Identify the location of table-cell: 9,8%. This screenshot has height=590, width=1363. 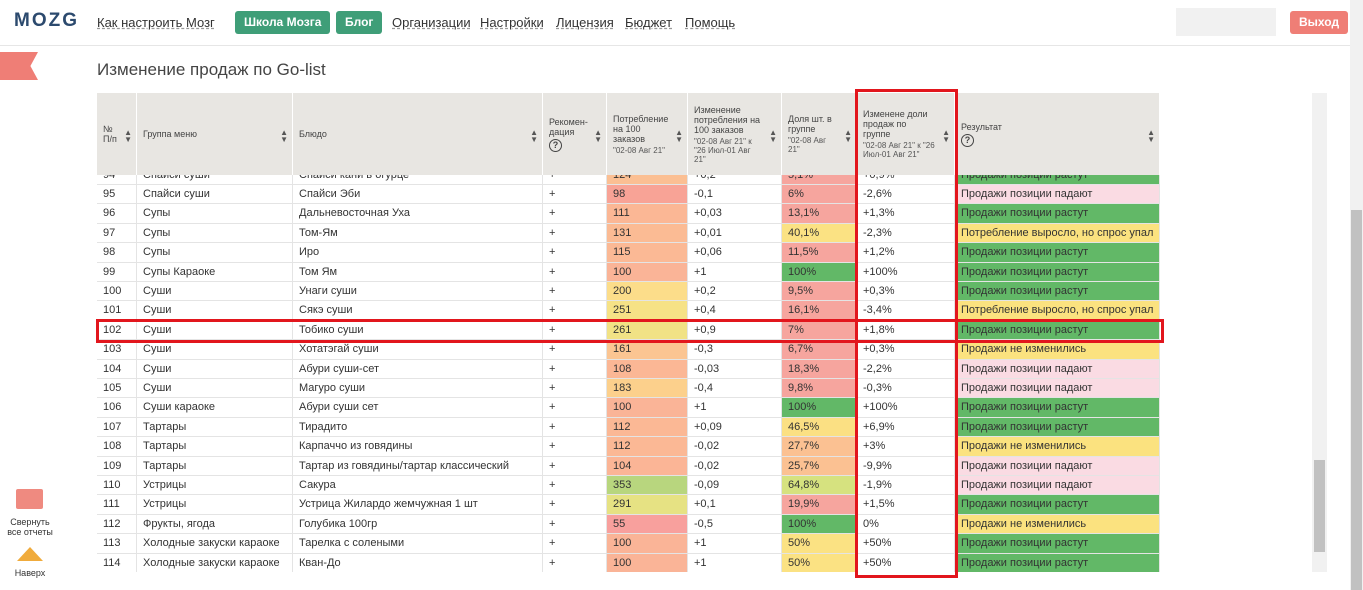
(819, 389).